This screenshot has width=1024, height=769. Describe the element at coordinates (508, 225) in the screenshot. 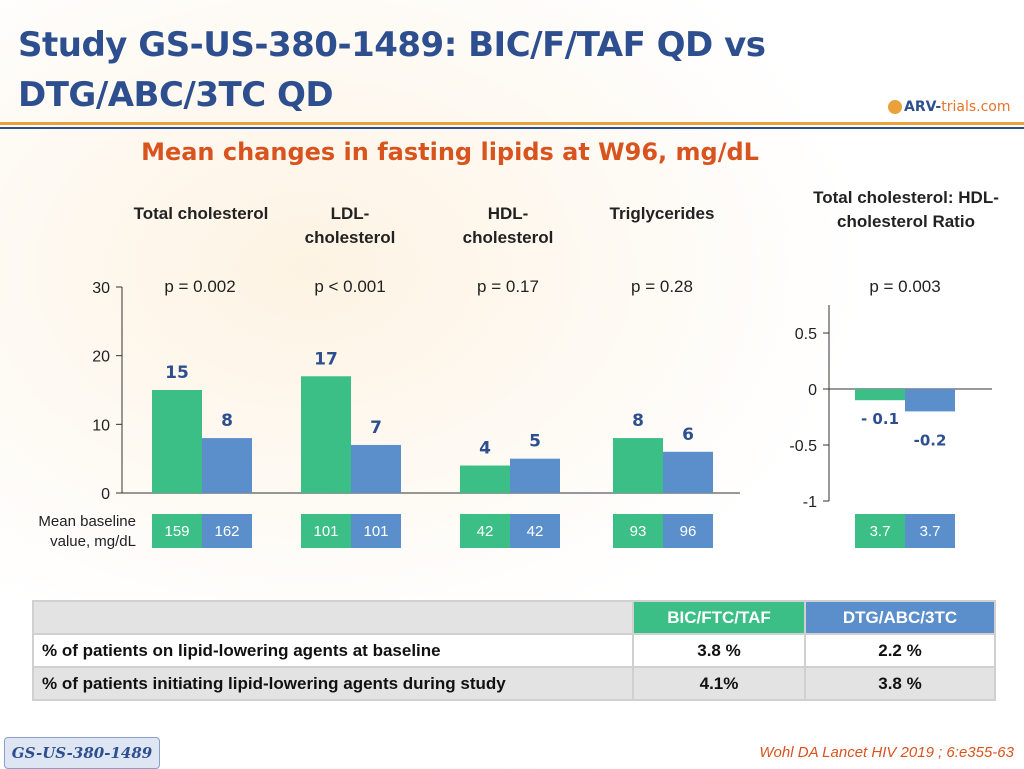

I see `category-label-hdl: HDL-cholesterol` at that location.